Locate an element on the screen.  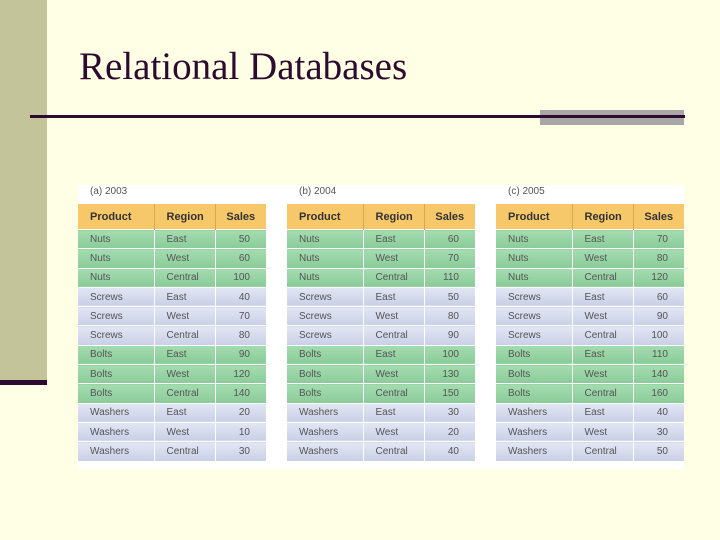
table-row: Screws West 90 is located at coordinates (590, 316).